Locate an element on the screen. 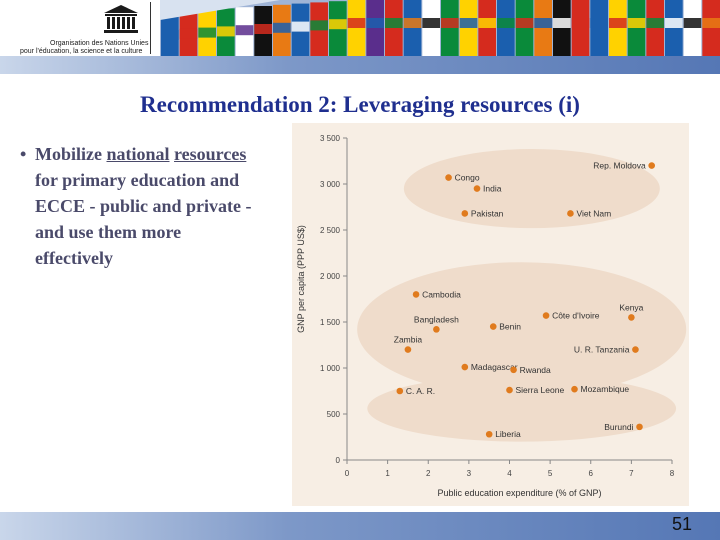  y-axis-label: GNP per capita (PPP US$) is located at coordinates (301, 279).